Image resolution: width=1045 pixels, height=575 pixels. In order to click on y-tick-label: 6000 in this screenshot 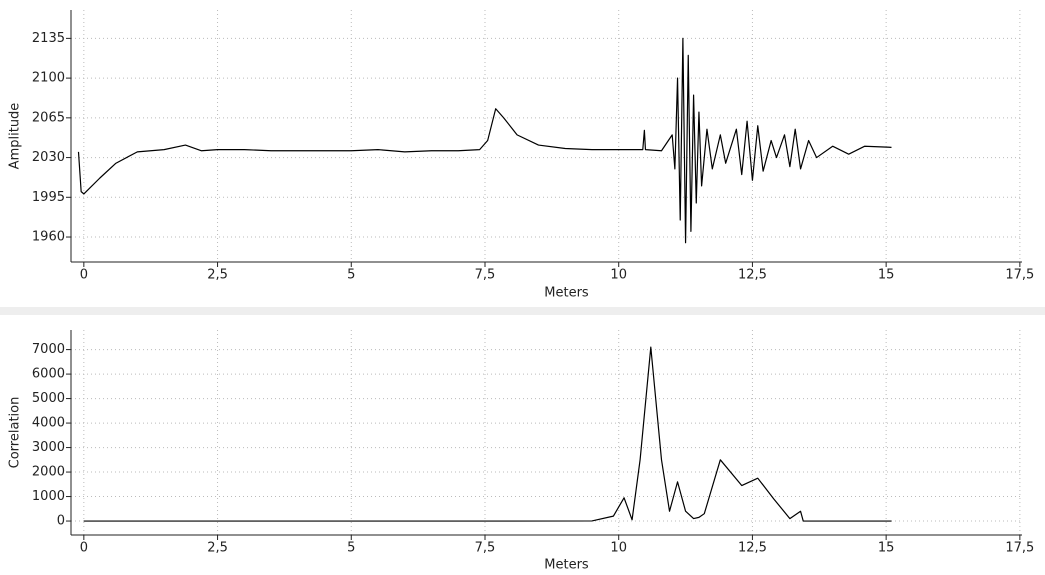, I will do `click(48, 374)`.